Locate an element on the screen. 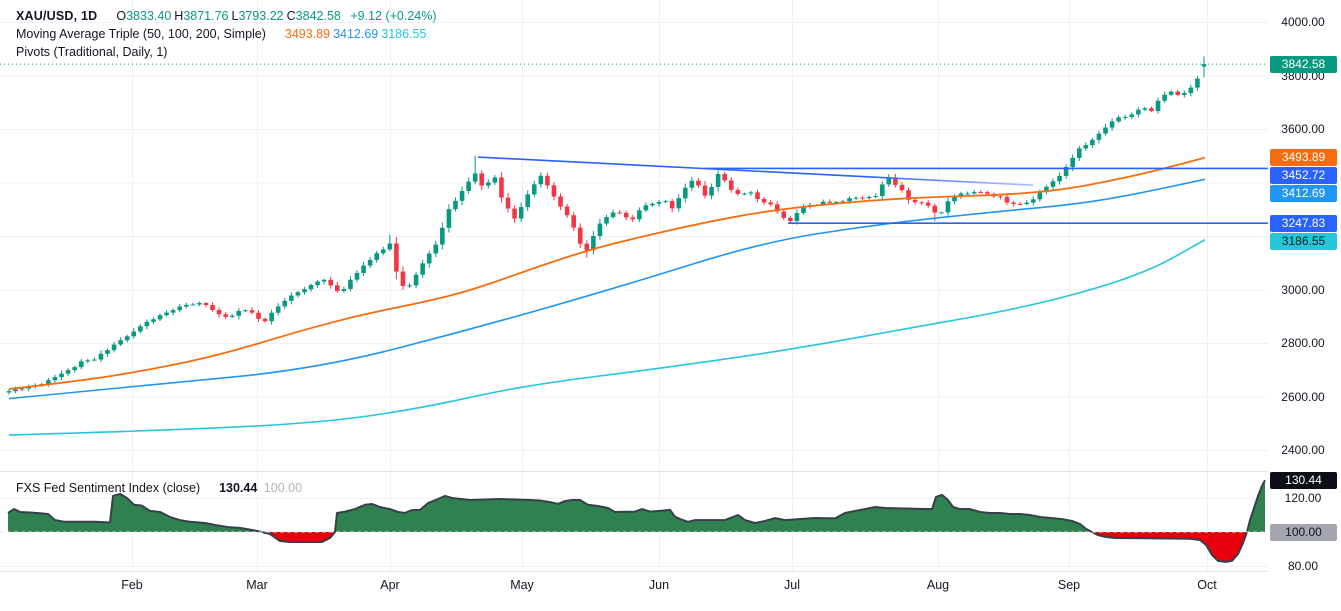 Image resolution: width=1341 pixels, height=611 pixels. price-axis-badge: 130.44 is located at coordinates (1303, 480).